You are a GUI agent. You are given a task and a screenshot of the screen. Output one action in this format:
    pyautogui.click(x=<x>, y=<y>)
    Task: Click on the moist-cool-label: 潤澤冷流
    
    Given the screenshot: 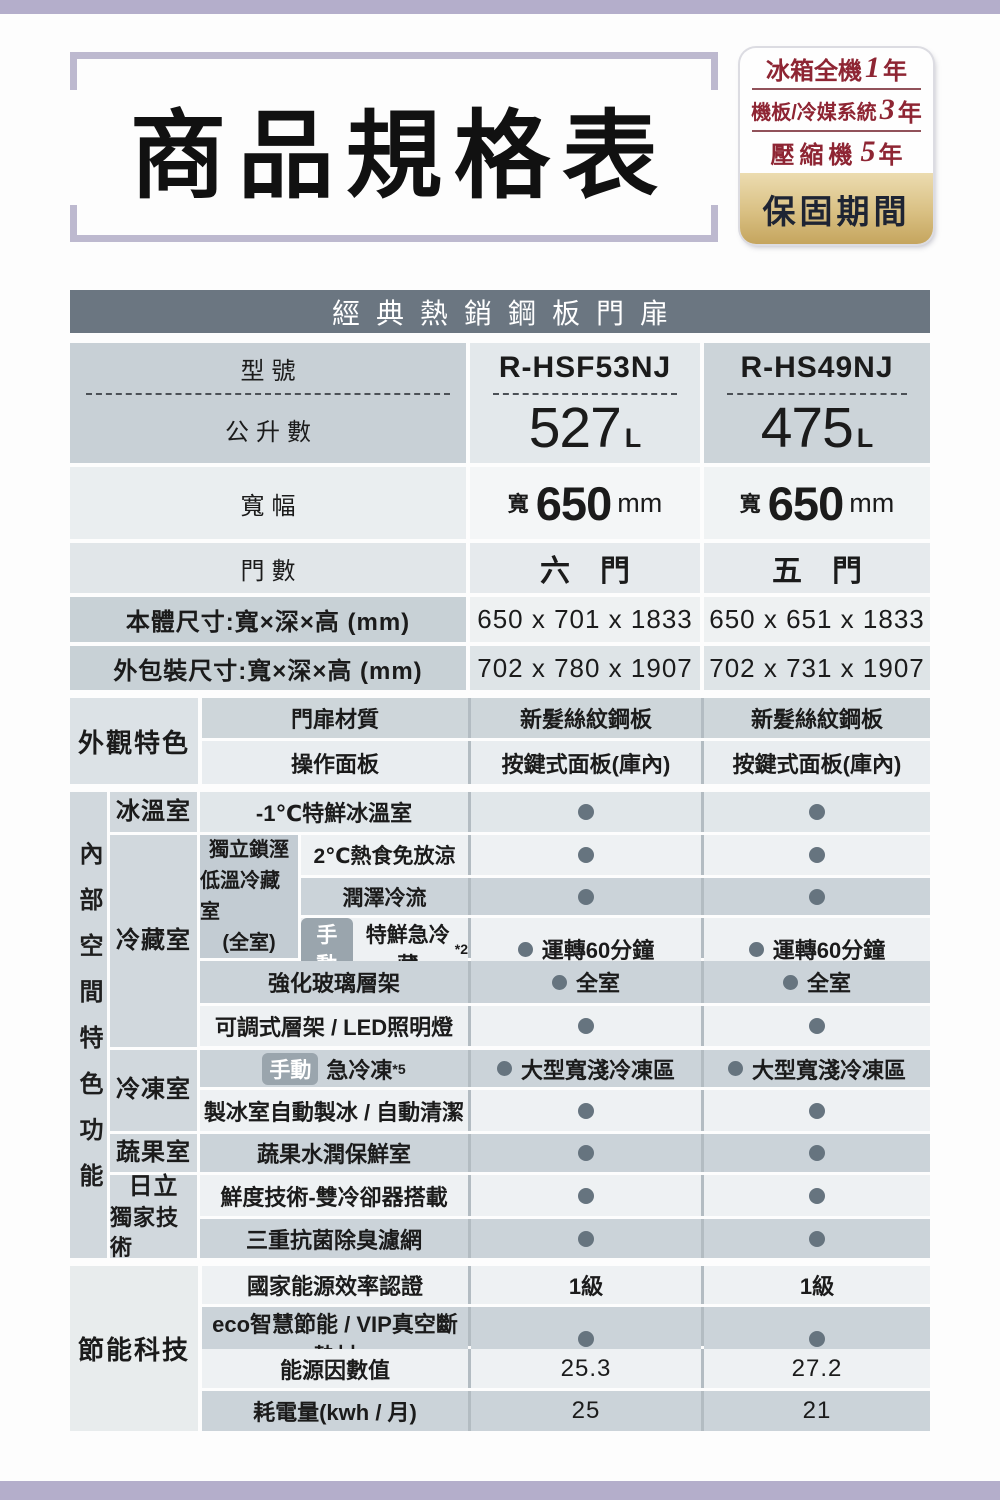 What is the action you would take?
    pyautogui.click(x=384, y=898)
    